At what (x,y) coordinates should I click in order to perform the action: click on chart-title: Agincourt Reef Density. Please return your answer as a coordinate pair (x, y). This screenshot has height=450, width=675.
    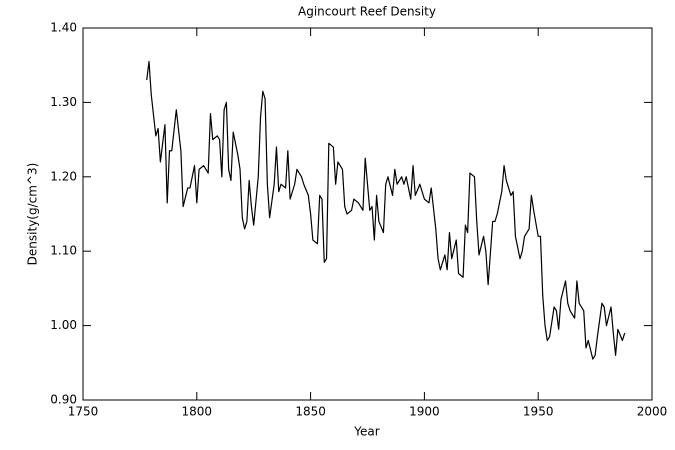
    Looking at the image, I should click on (367, 12).